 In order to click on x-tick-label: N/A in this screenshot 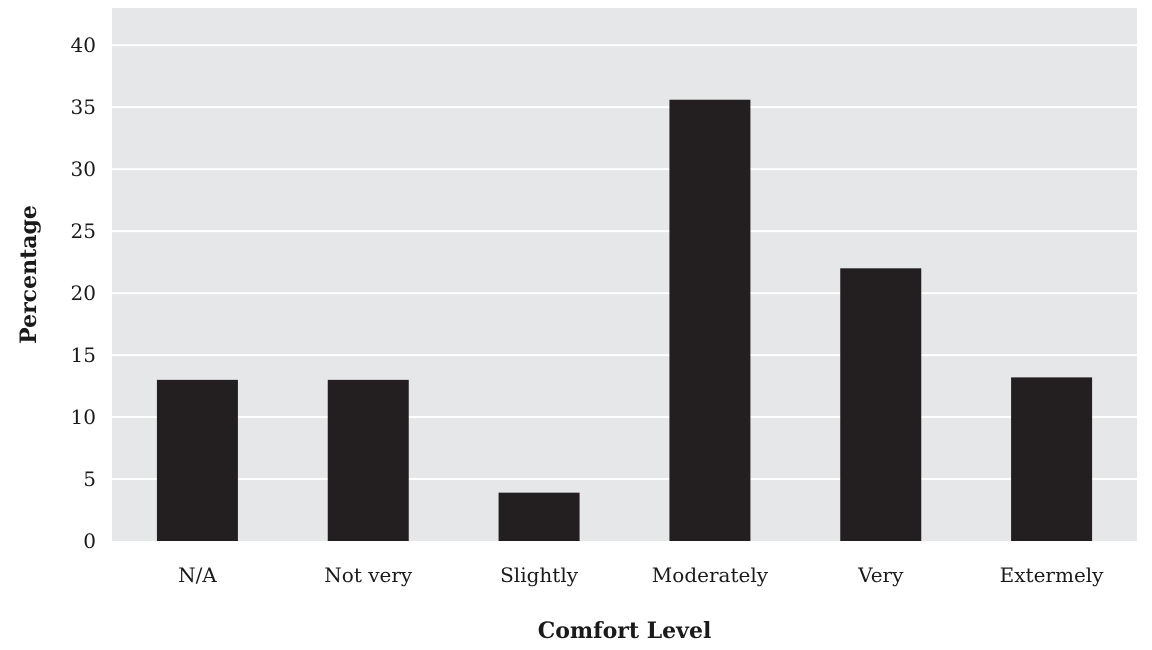, I will do `click(197, 575)`.